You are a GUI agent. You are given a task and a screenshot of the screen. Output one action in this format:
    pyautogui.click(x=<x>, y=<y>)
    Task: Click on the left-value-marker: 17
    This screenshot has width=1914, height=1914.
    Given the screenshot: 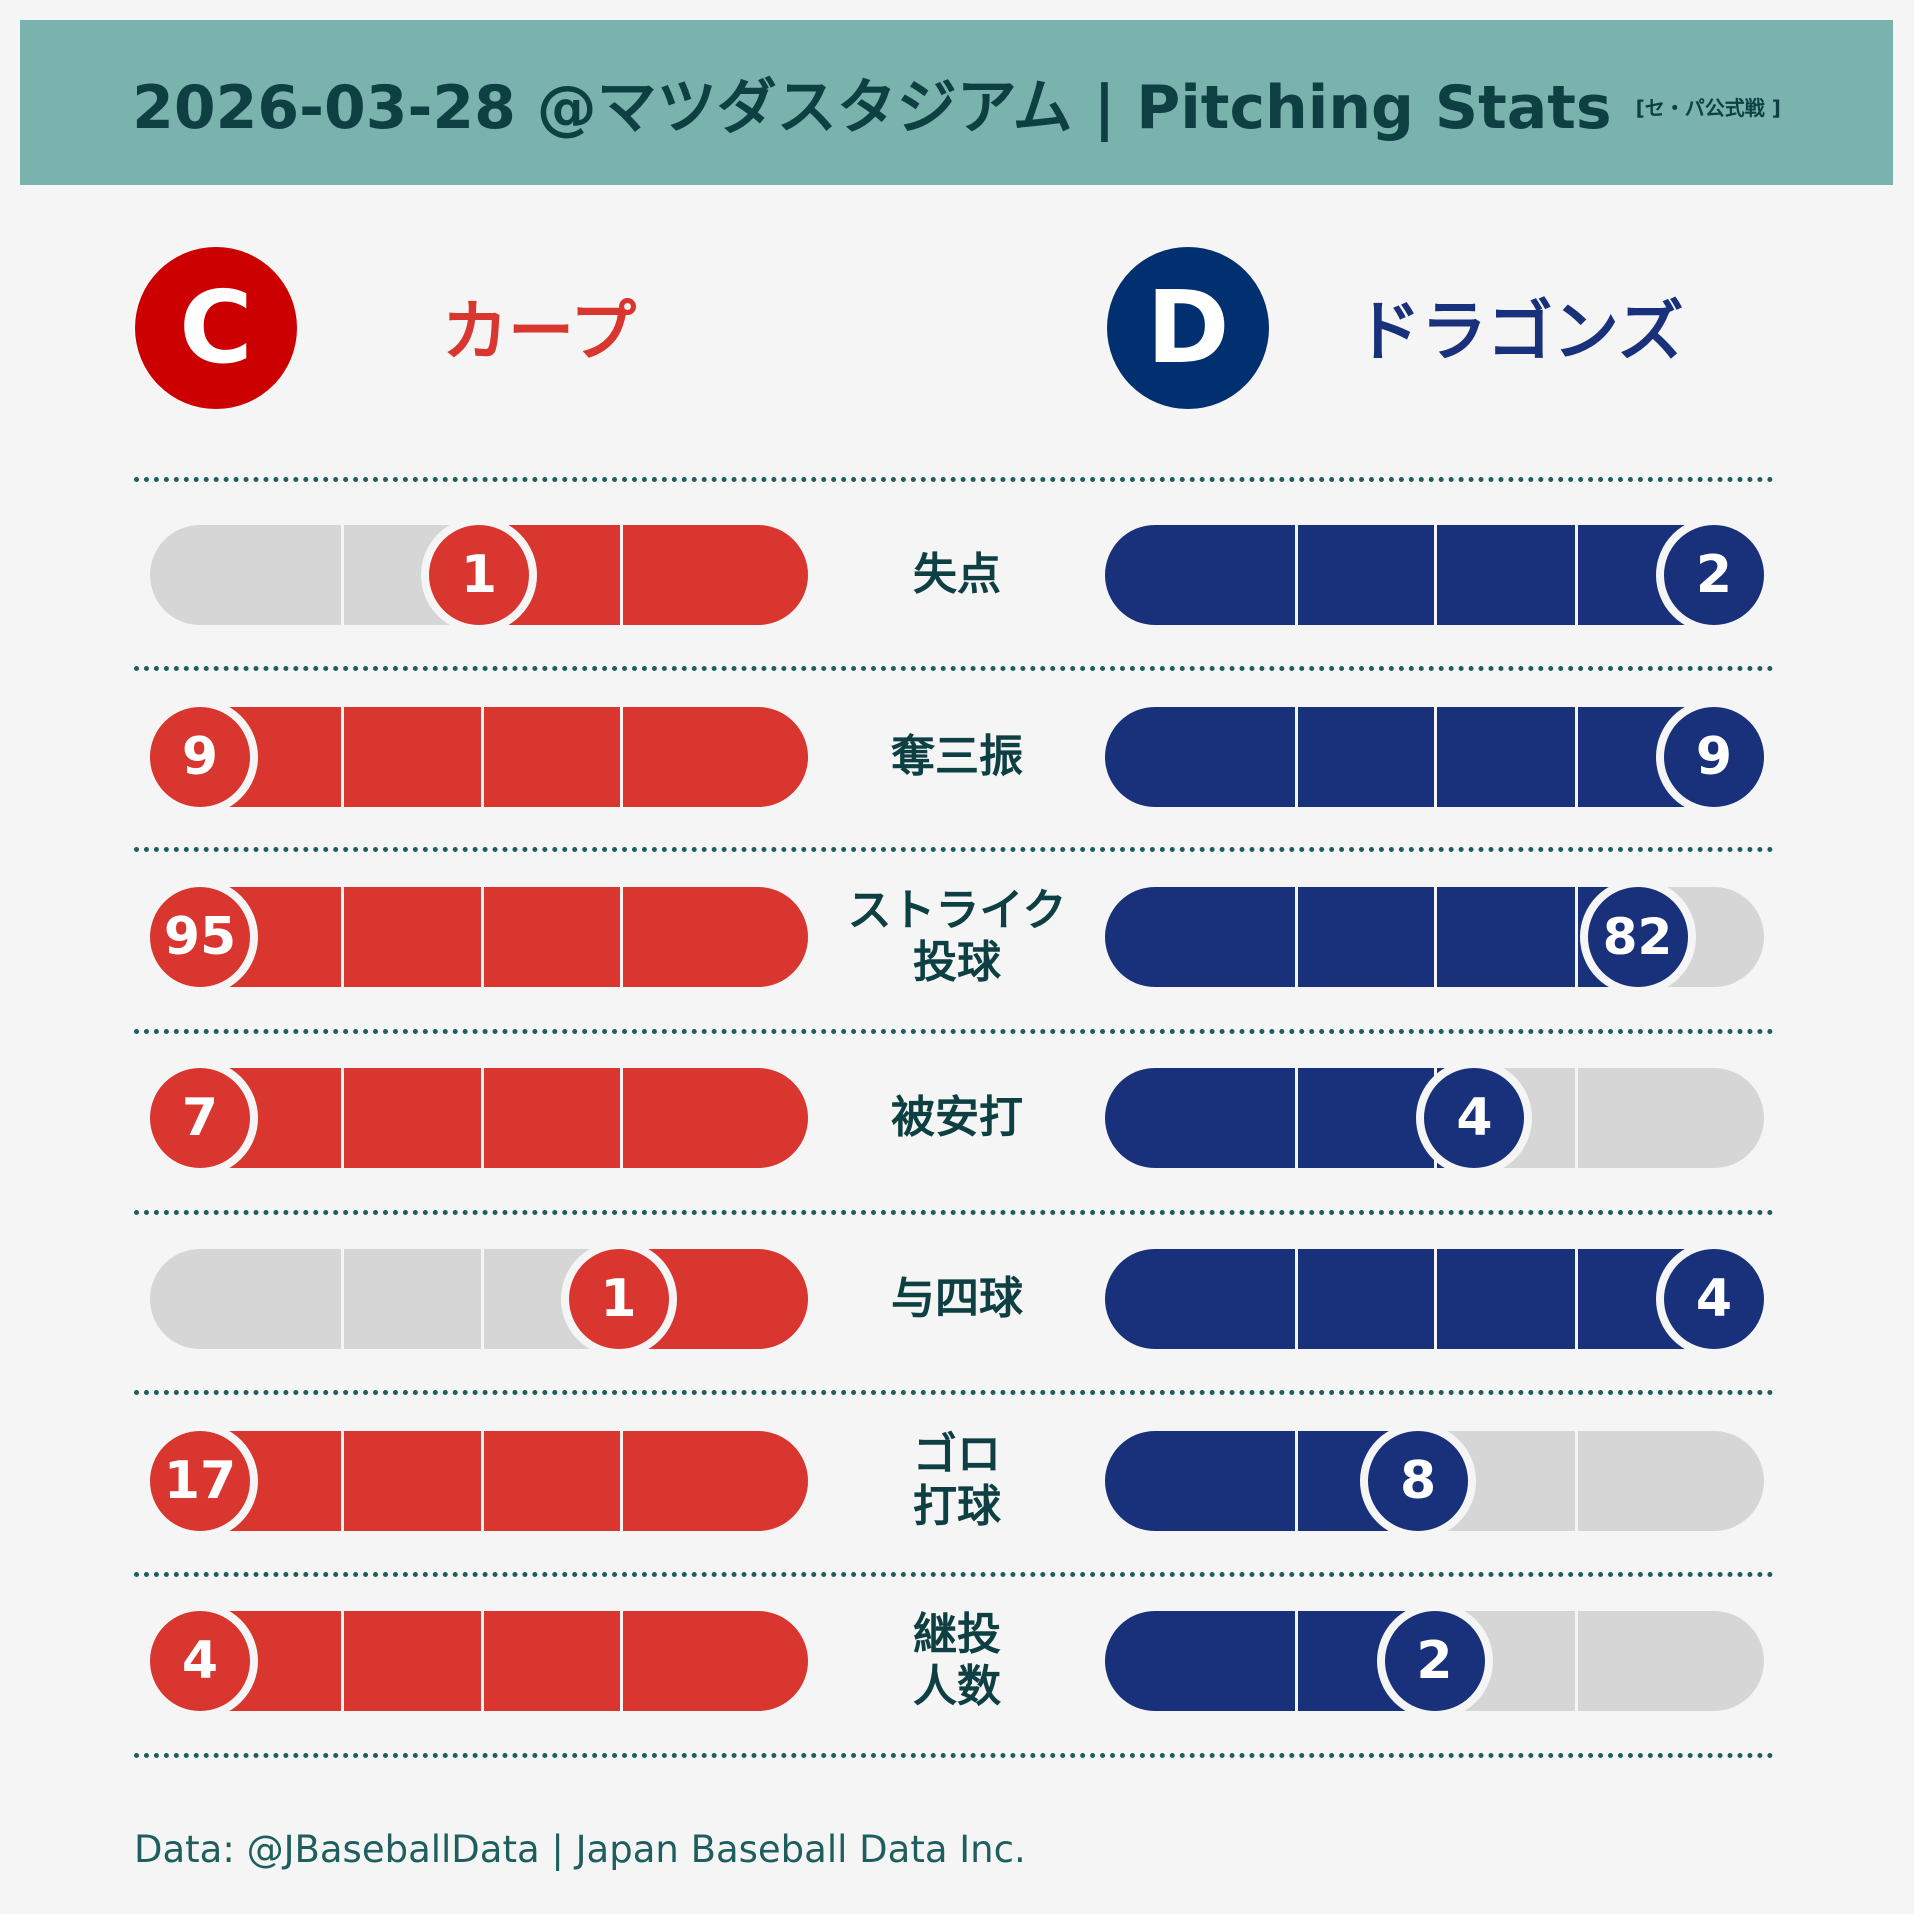 What is the action you would take?
    pyautogui.click(x=200, y=1481)
    